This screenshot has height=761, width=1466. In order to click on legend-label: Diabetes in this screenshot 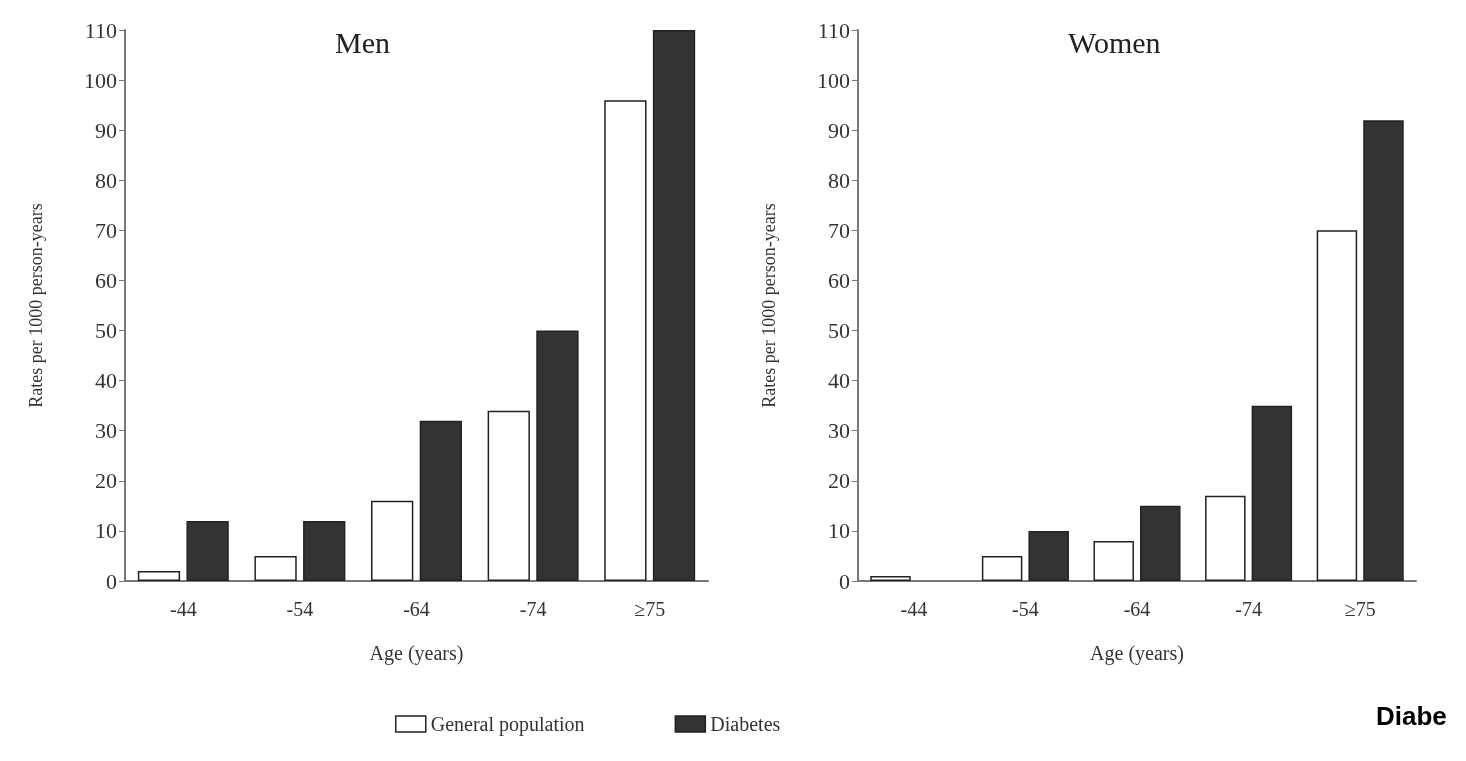, I will do `click(745, 724)`.